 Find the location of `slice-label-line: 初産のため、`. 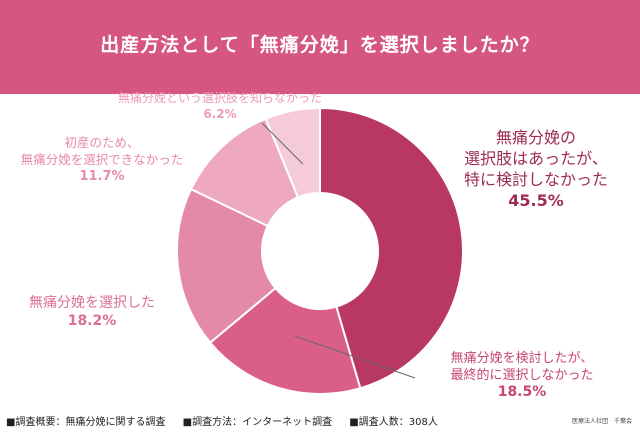

slice-label-line: 初産のため、 is located at coordinates (102, 142).